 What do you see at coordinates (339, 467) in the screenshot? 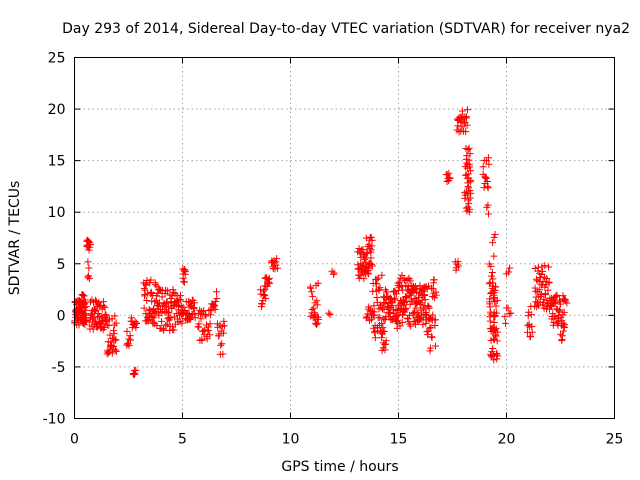
I see `x-axis-label: GPS time / hours` at bounding box center [339, 467].